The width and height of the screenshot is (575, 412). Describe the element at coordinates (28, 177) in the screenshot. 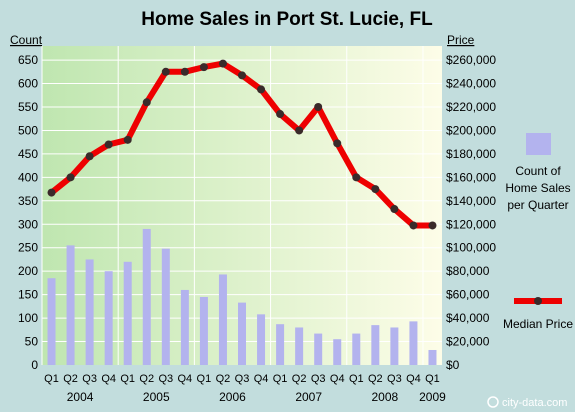

I see `left-tick-label: 400` at that location.